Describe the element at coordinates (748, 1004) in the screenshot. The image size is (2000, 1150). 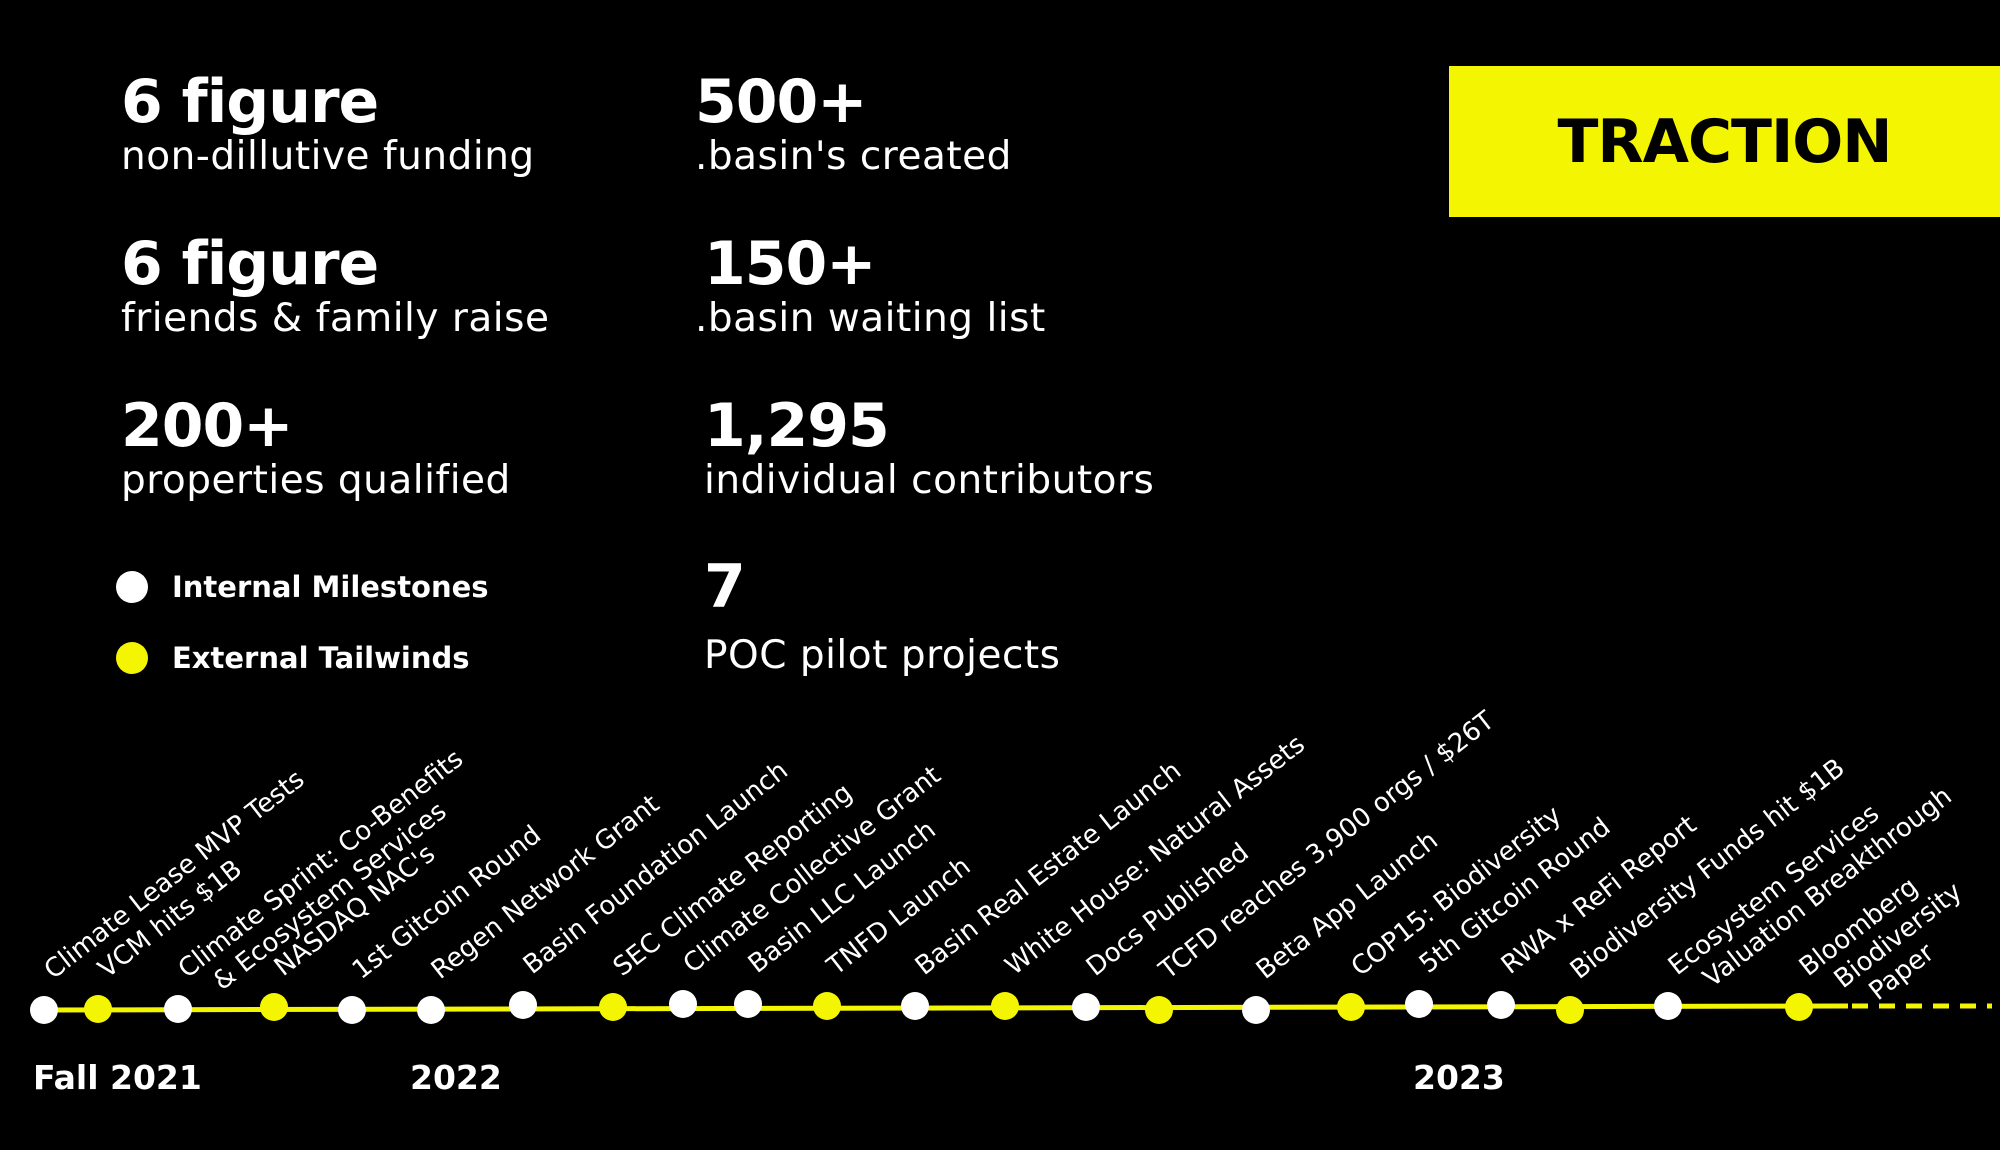
I see `milestone-dot-basin-llc-launch` at that location.